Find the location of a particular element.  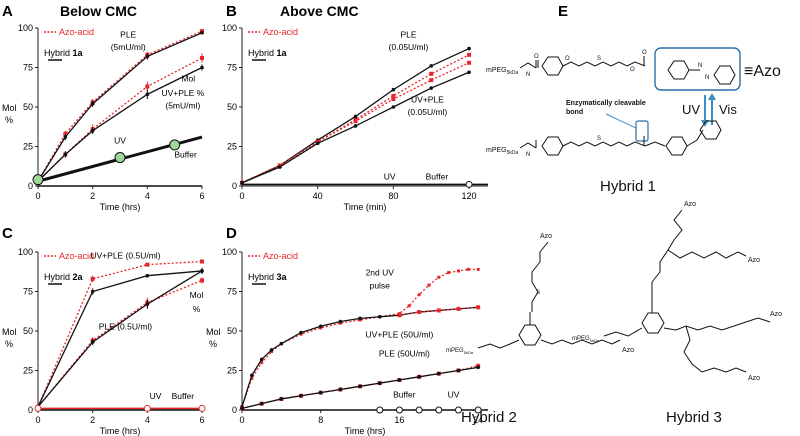

y-tick-label: 100 is located at coordinates (229, 252).